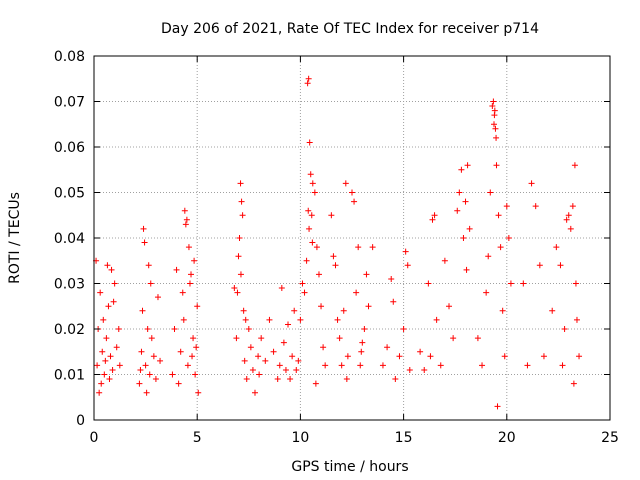  I want to click on y-tick-label: 0.02, so click(69, 330).